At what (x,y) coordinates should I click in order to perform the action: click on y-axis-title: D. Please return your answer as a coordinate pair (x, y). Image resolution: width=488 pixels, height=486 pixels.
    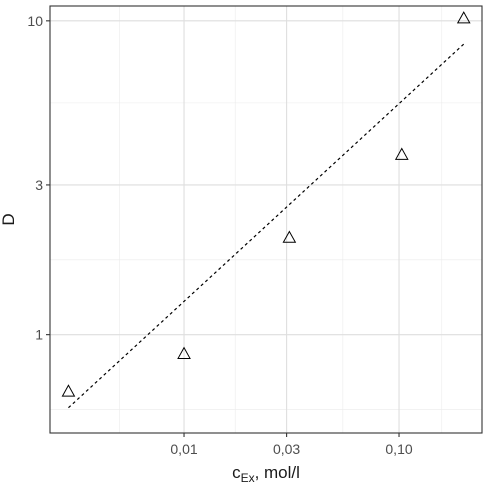
    Looking at the image, I should click on (9, 219).